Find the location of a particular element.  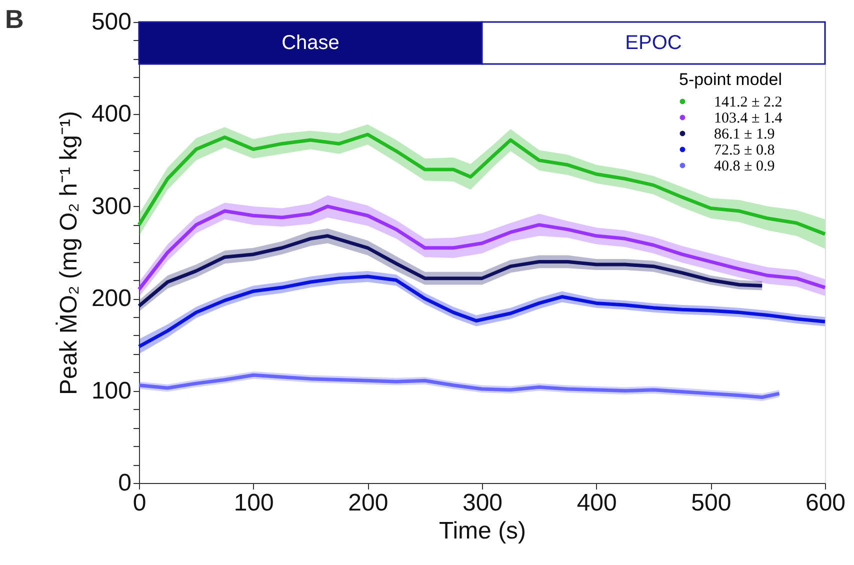

x-tick-label: 200 is located at coordinates (368, 503).